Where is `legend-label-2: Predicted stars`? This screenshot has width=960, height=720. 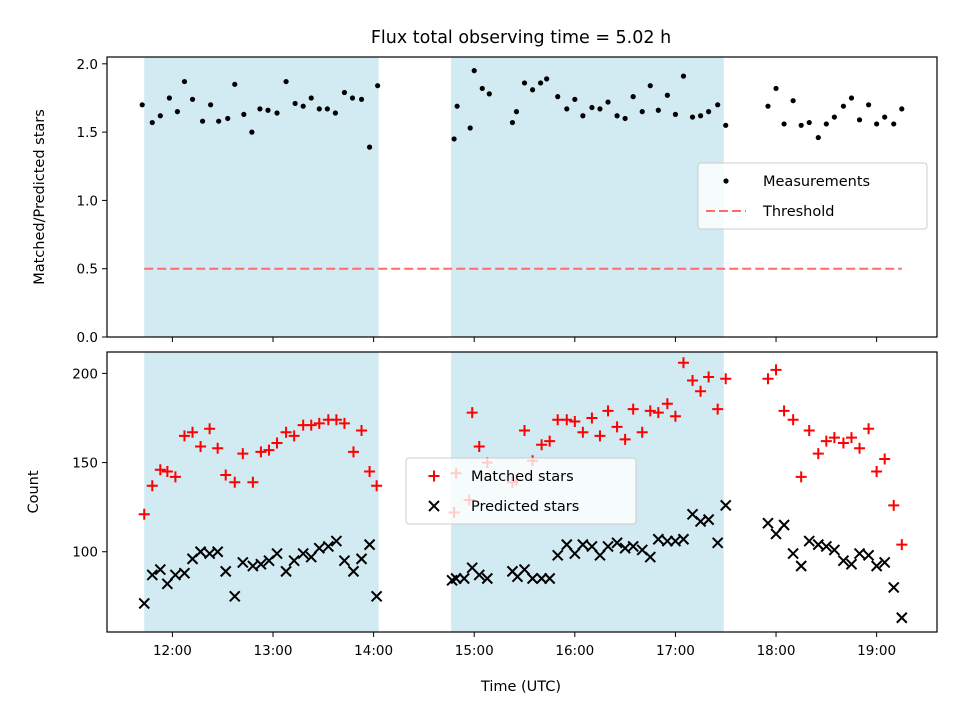
legend-label-2: Predicted stars is located at coordinates (525, 507).